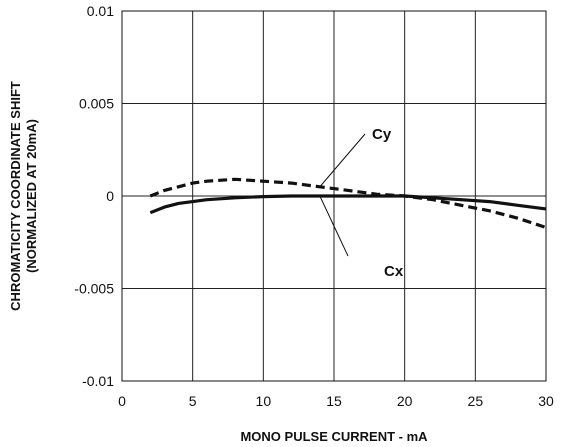 This screenshot has height=447, width=562. I want to click on series-annotations: Cy Cx, so click(361, 203).